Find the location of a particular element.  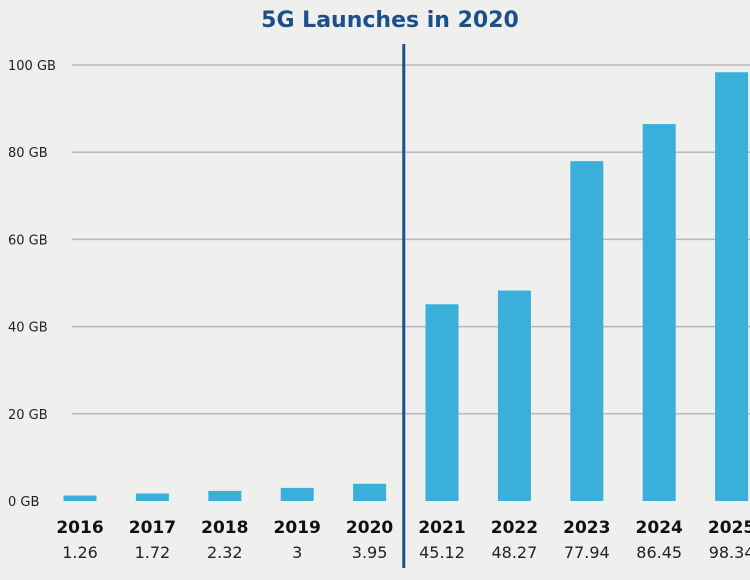

data-label: 86.45 is located at coordinates (659, 552).